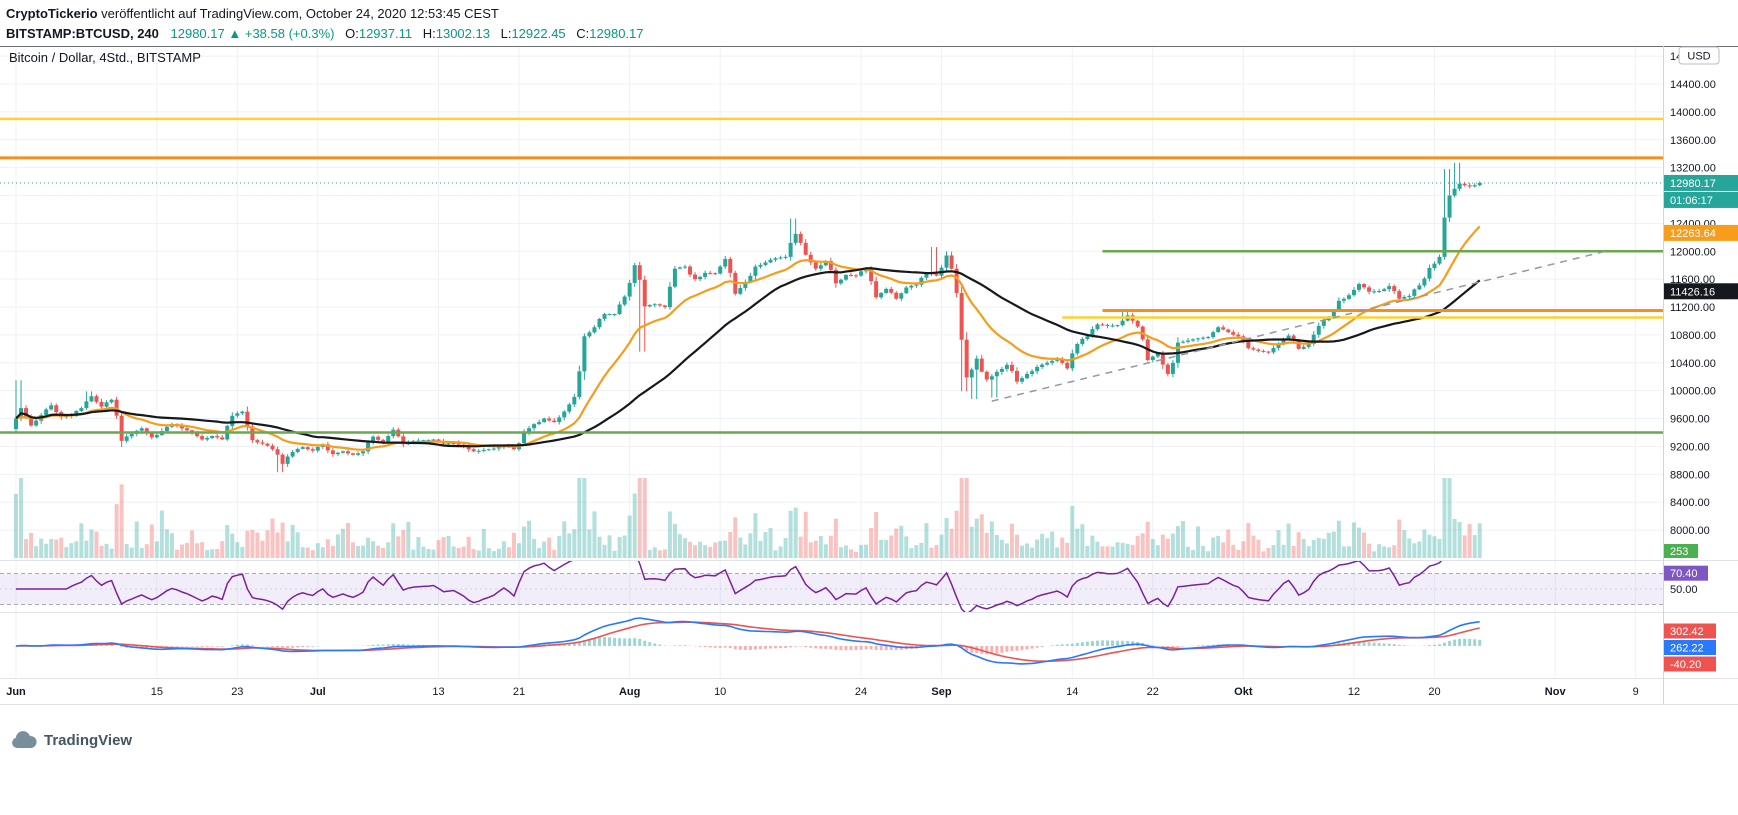 The height and width of the screenshot is (815, 1738). Describe the element at coordinates (1636, 692) in the screenshot. I see `svg-text: 9` at that location.